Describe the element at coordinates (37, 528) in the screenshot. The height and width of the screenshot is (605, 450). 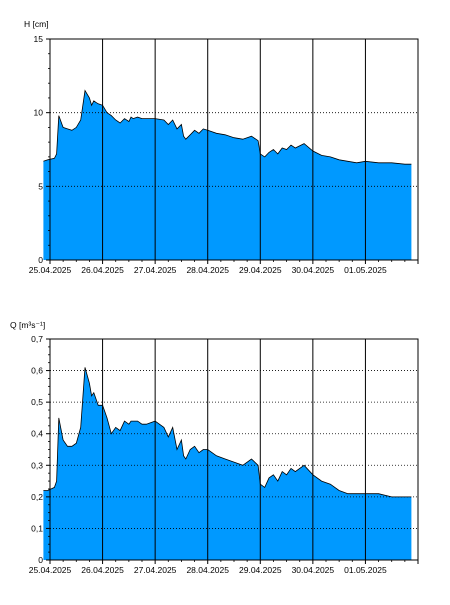
I see `y-tick-label: 0,1` at that location.